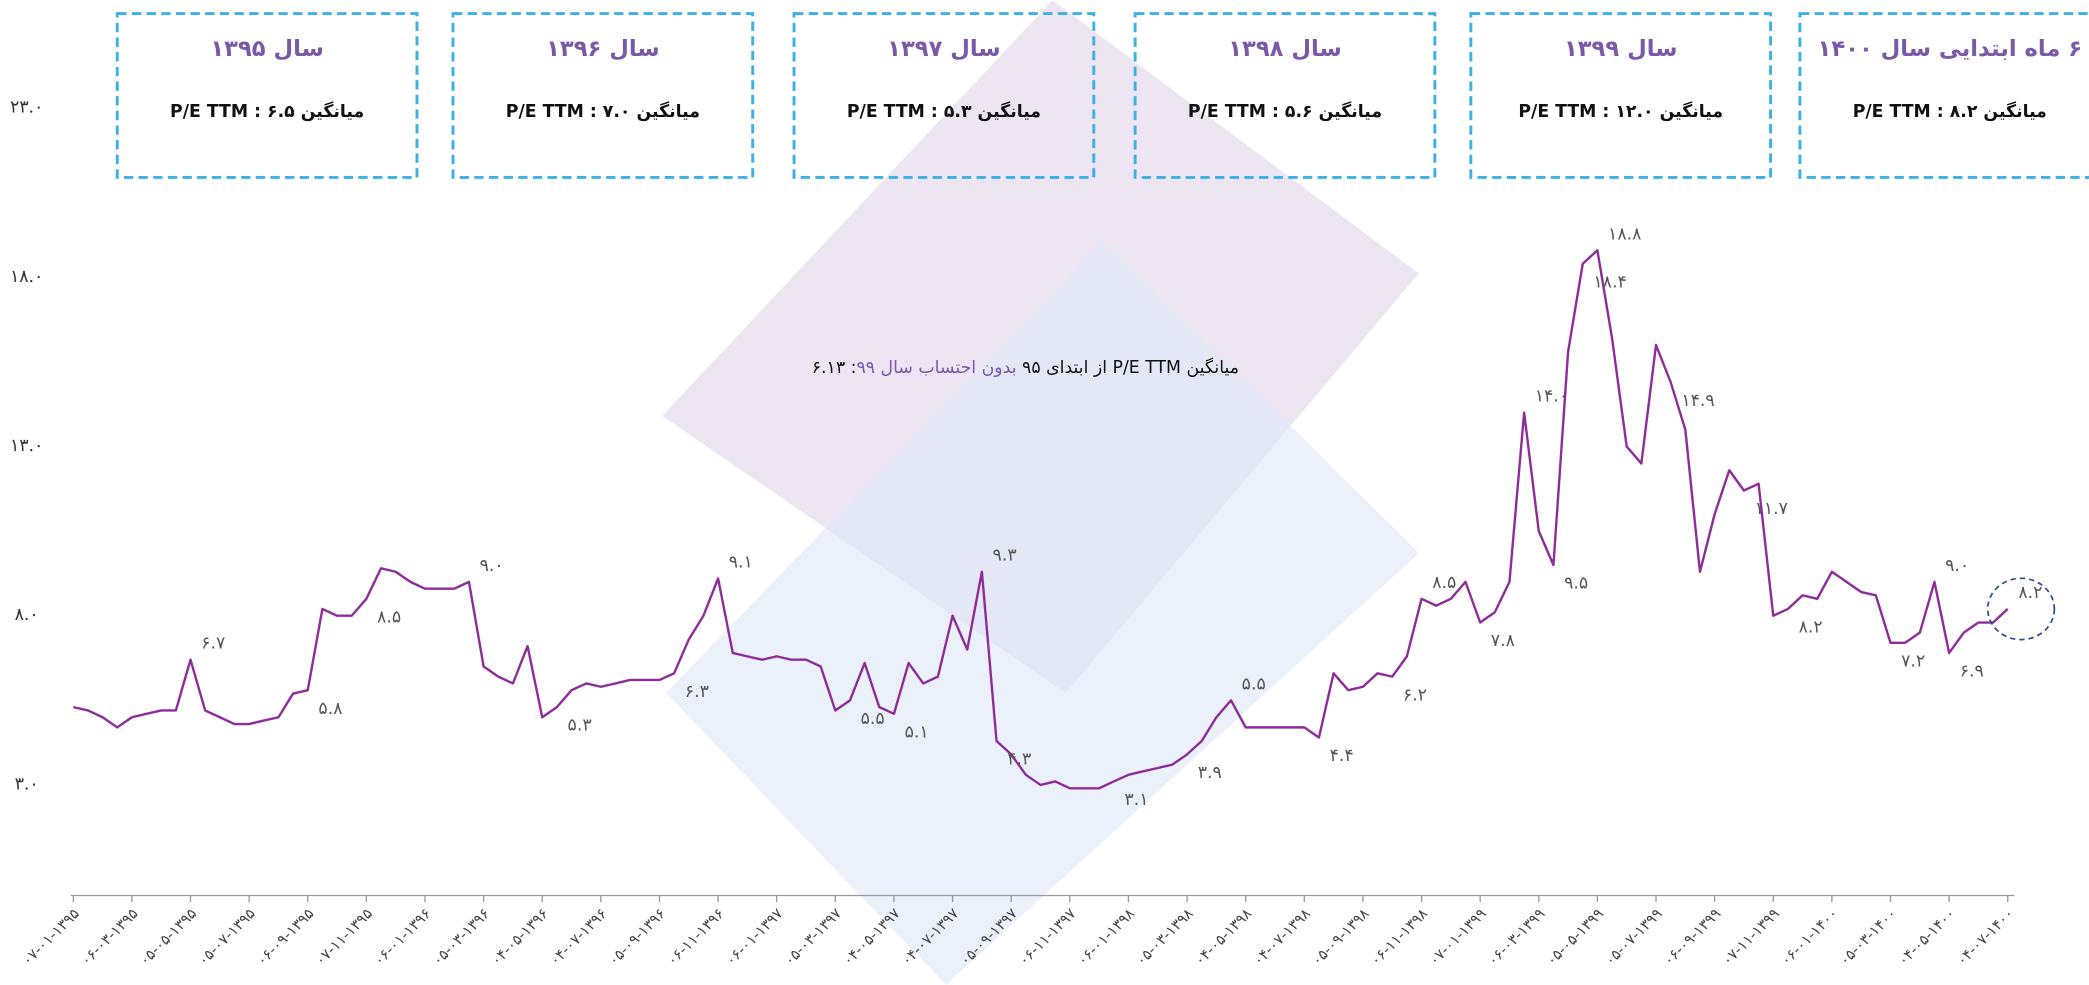  What do you see at coordinates (1341, 937) in the screenshot?
I see `x-tick-label: ۰۵-۰۹-۱۳۹۸` at bounding box center [1341, 937].